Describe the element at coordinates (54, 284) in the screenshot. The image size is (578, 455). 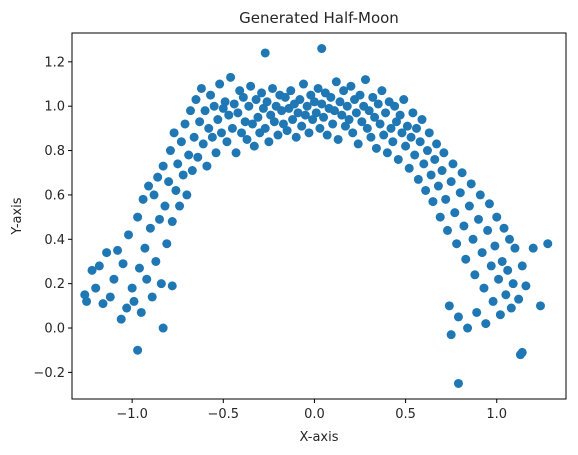
I see `y-tick-label: 0.2` at that location.